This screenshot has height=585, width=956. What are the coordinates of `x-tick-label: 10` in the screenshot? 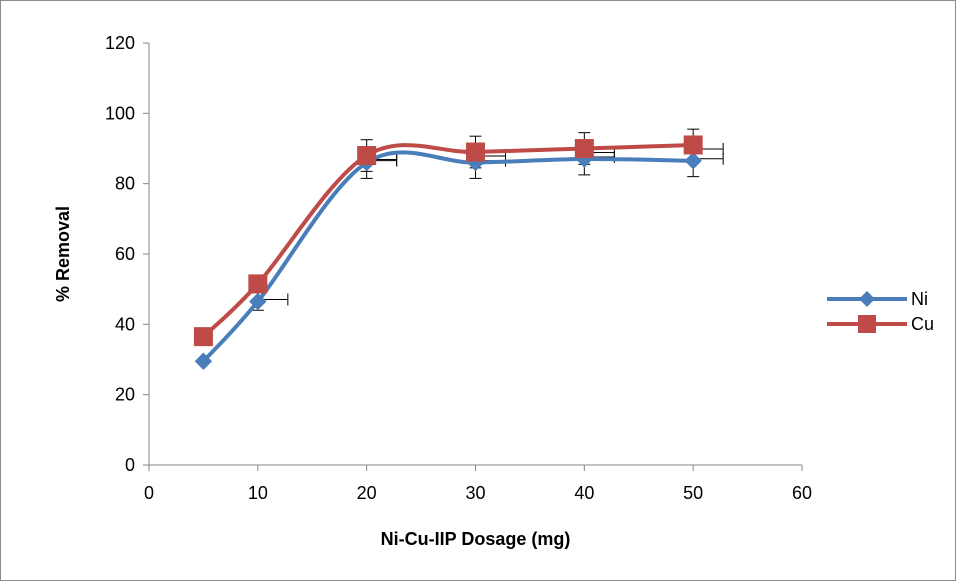 It's located at (258, 493).